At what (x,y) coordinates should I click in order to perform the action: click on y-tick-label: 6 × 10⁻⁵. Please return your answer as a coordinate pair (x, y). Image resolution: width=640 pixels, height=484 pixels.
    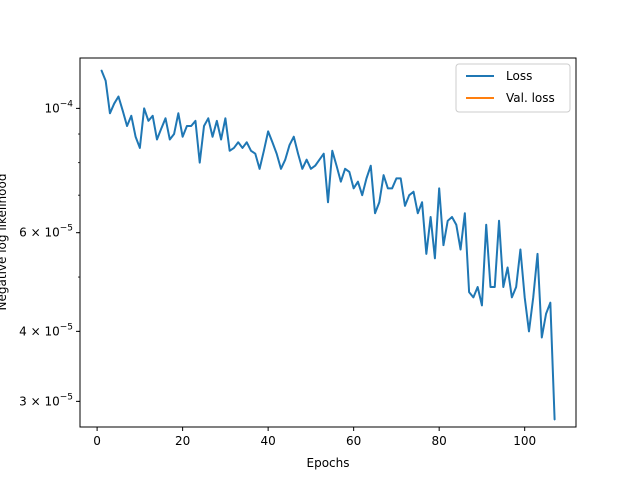
    Looking at the image, I should click on (46, 232).